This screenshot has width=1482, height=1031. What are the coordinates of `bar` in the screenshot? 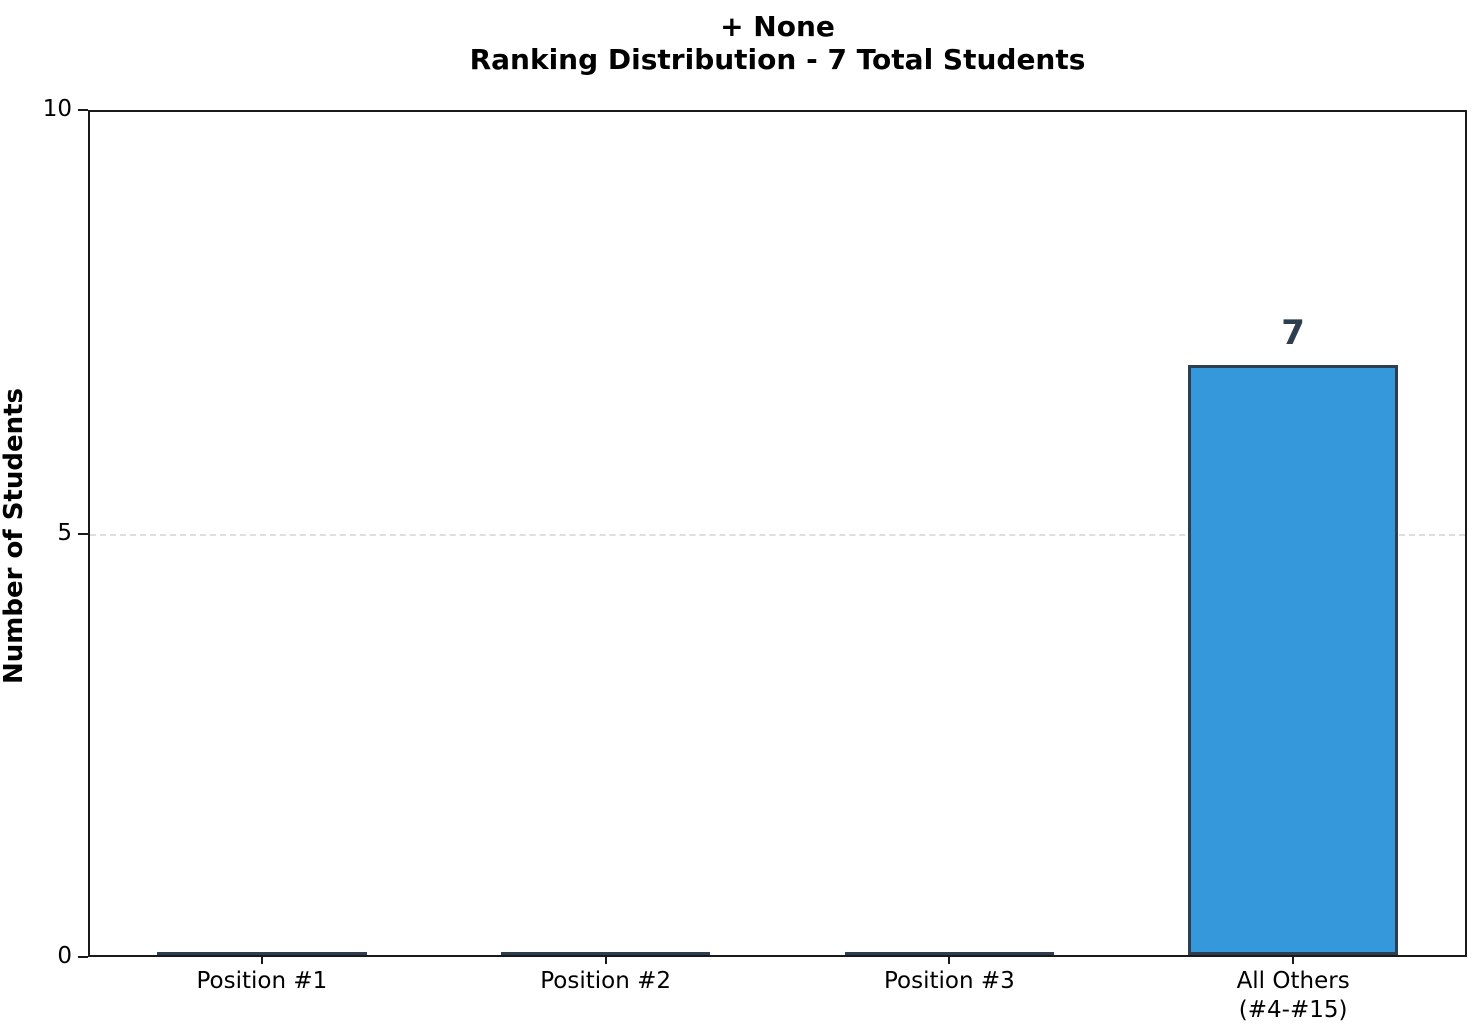 It's located at (1293, 659).